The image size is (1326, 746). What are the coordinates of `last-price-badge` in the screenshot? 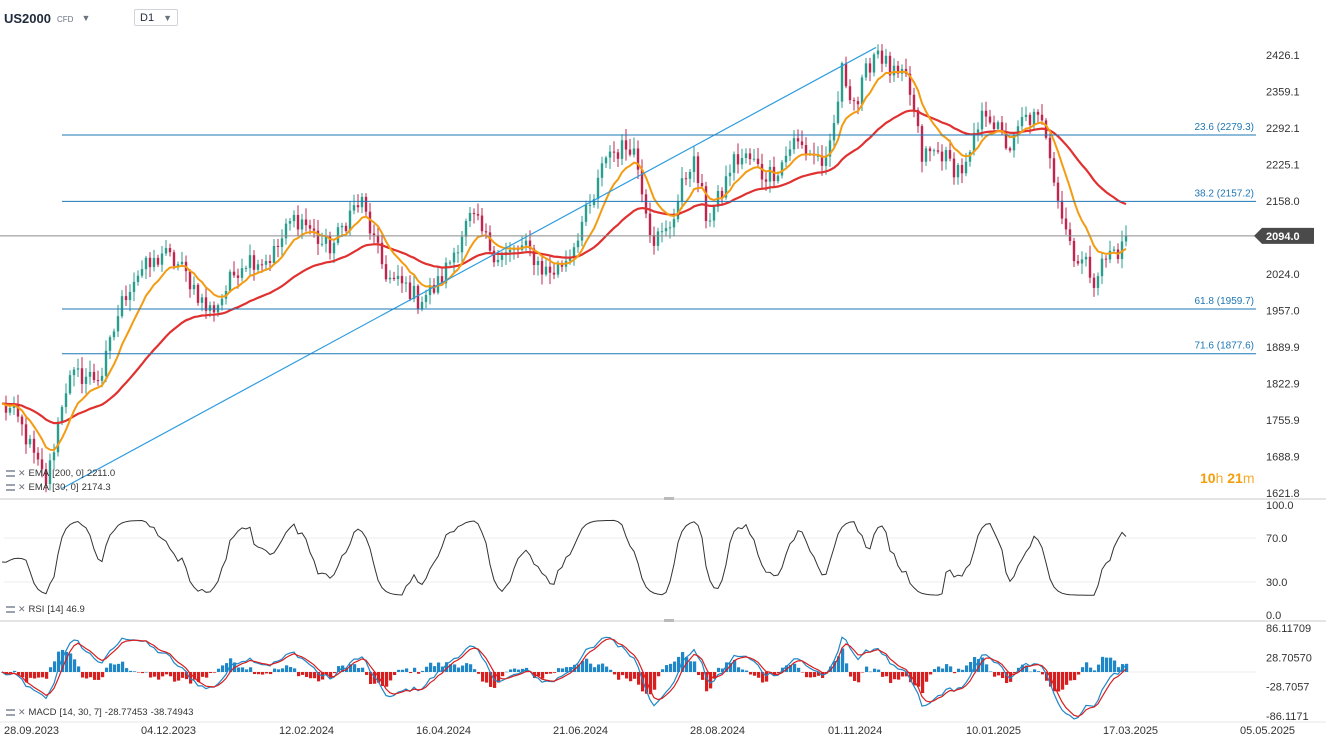 It's located at (1284, 235).